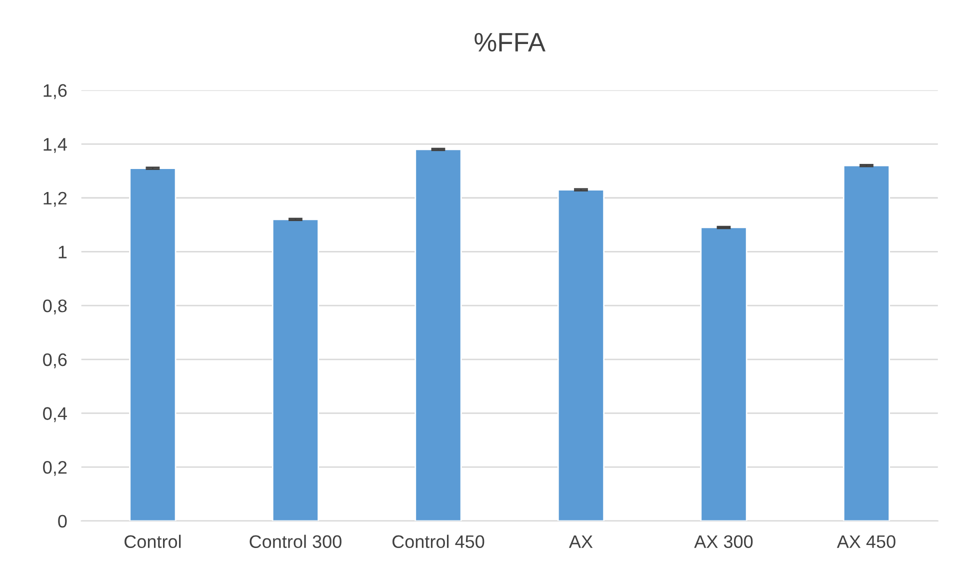  I want to click on x-tick-label: Control, so click(152, 541).